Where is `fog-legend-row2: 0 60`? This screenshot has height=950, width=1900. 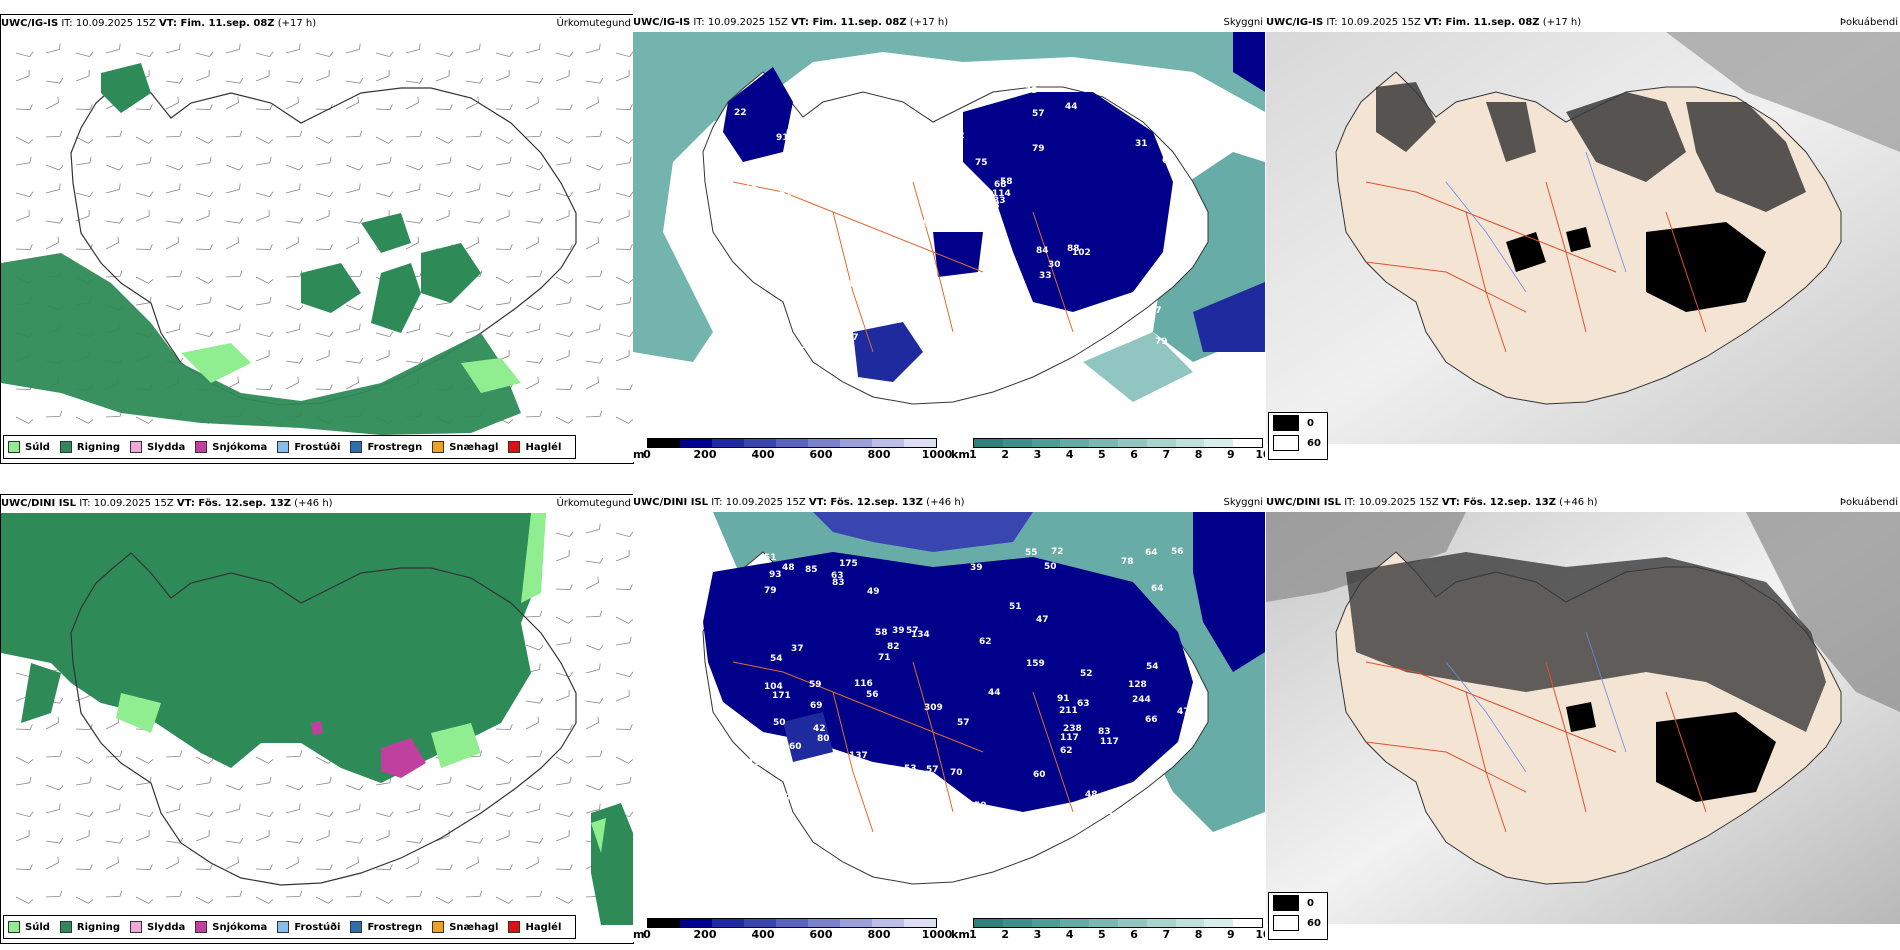 fog-legend-row2: 0 60 is located at coordinates (1298, 916).